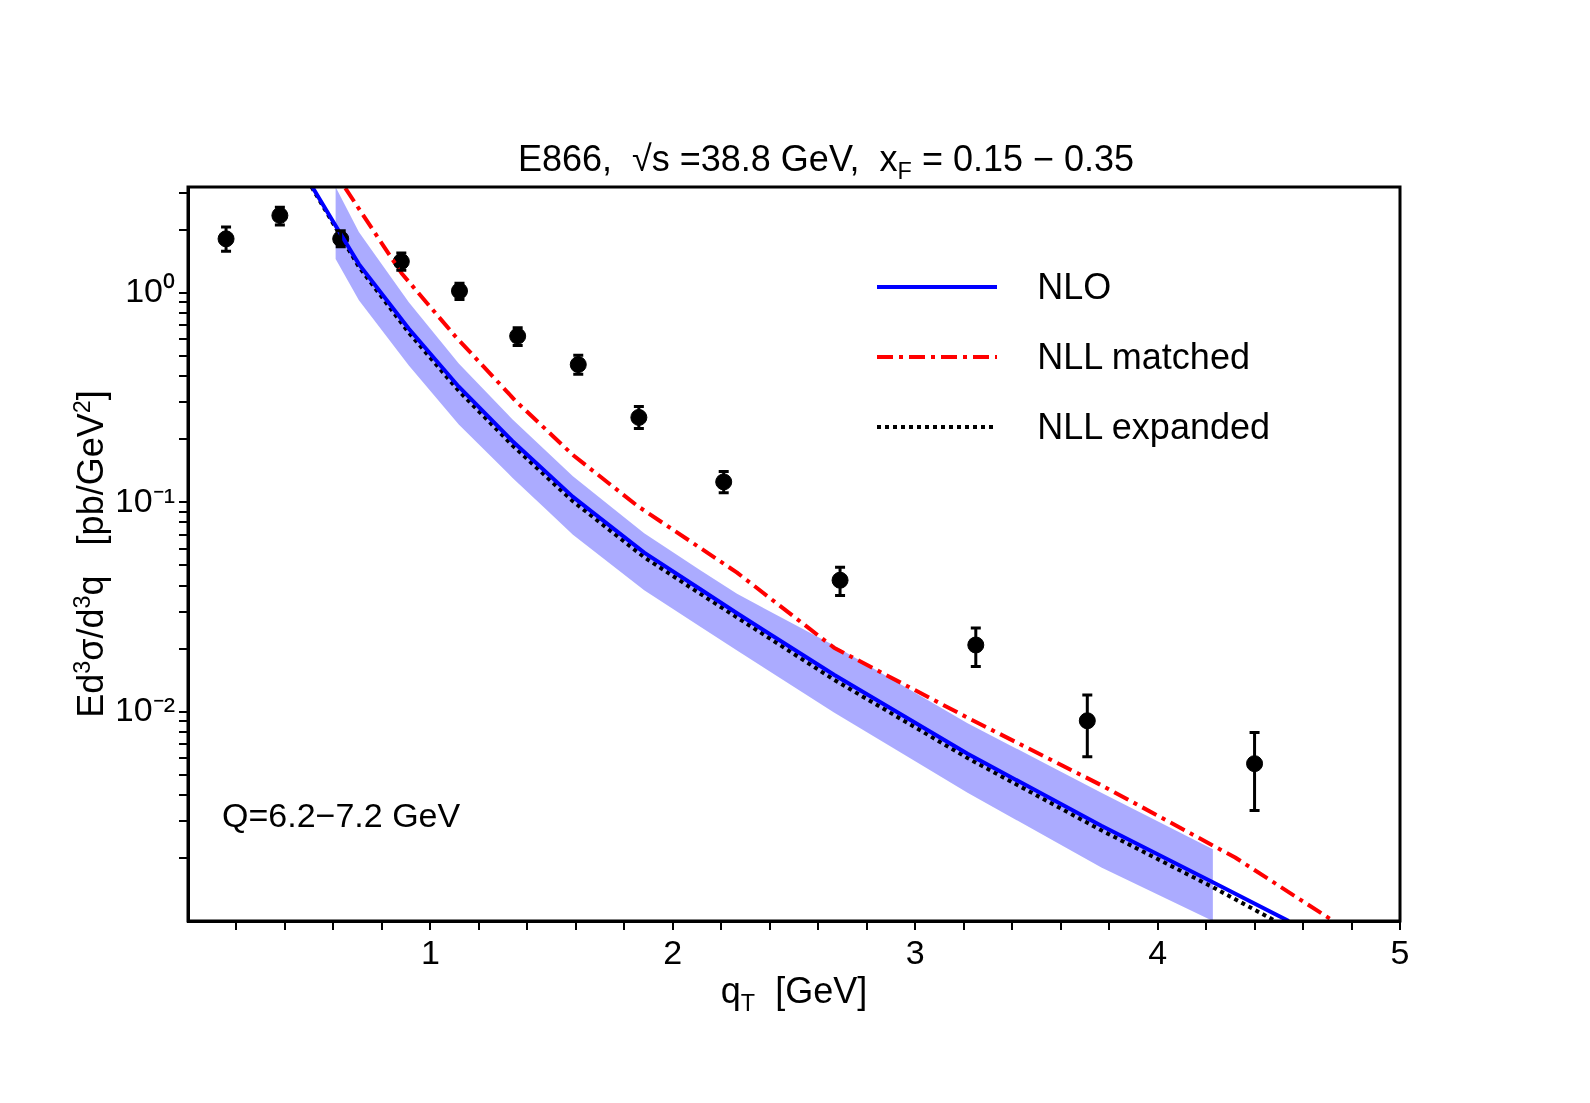 The image size is (1590, 1103). I want to click on annotation: Q=6.2−7.2 GeV, so click(341, 815).